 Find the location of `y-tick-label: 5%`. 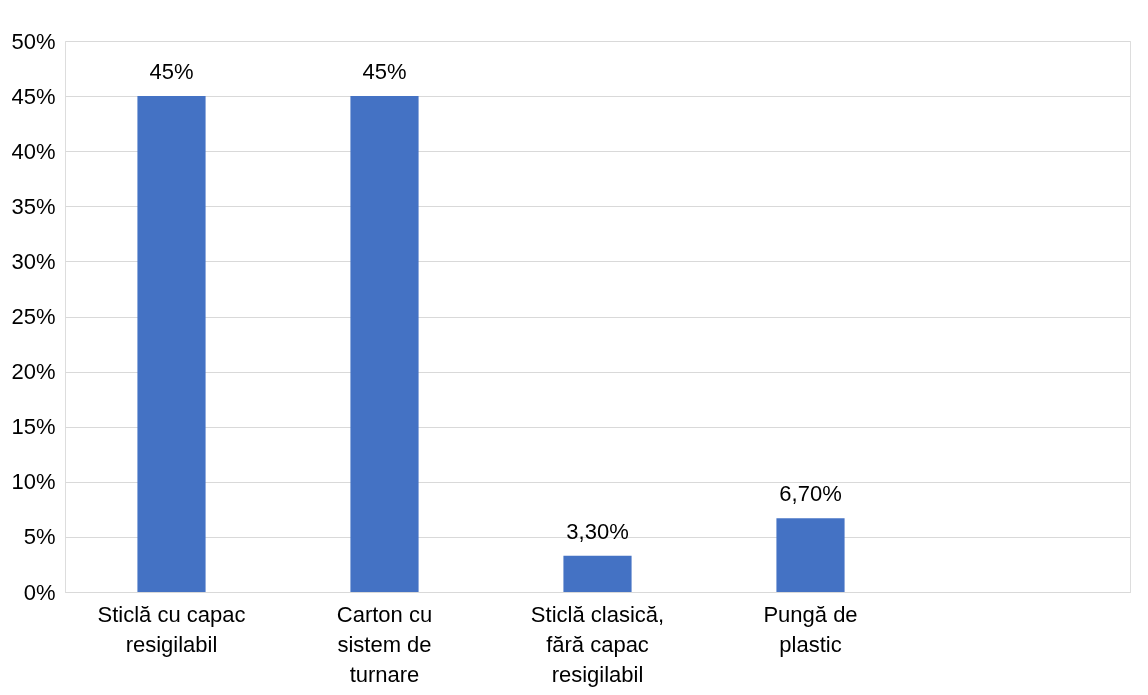

y-tick-label: 5% is located at coordinates (39, 537).